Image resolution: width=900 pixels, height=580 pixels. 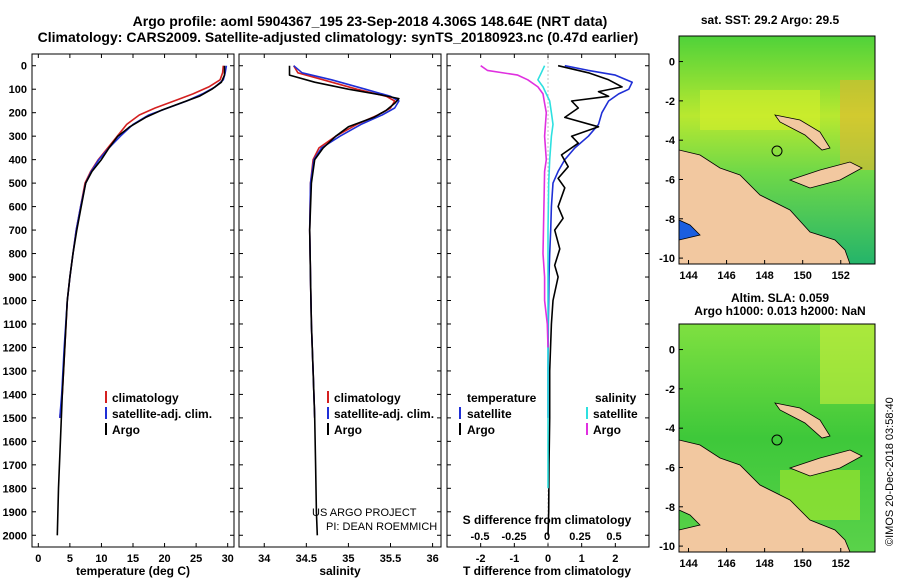 I want to click on temperature-legend: climatology satellite-adj. clim. Argo, so click(x=158, y=414).